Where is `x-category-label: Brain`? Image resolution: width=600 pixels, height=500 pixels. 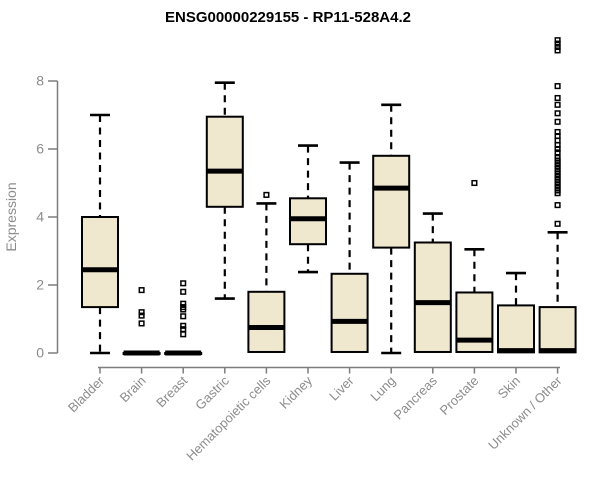 x-category-label: Brain is located at coordinates (133, 389).